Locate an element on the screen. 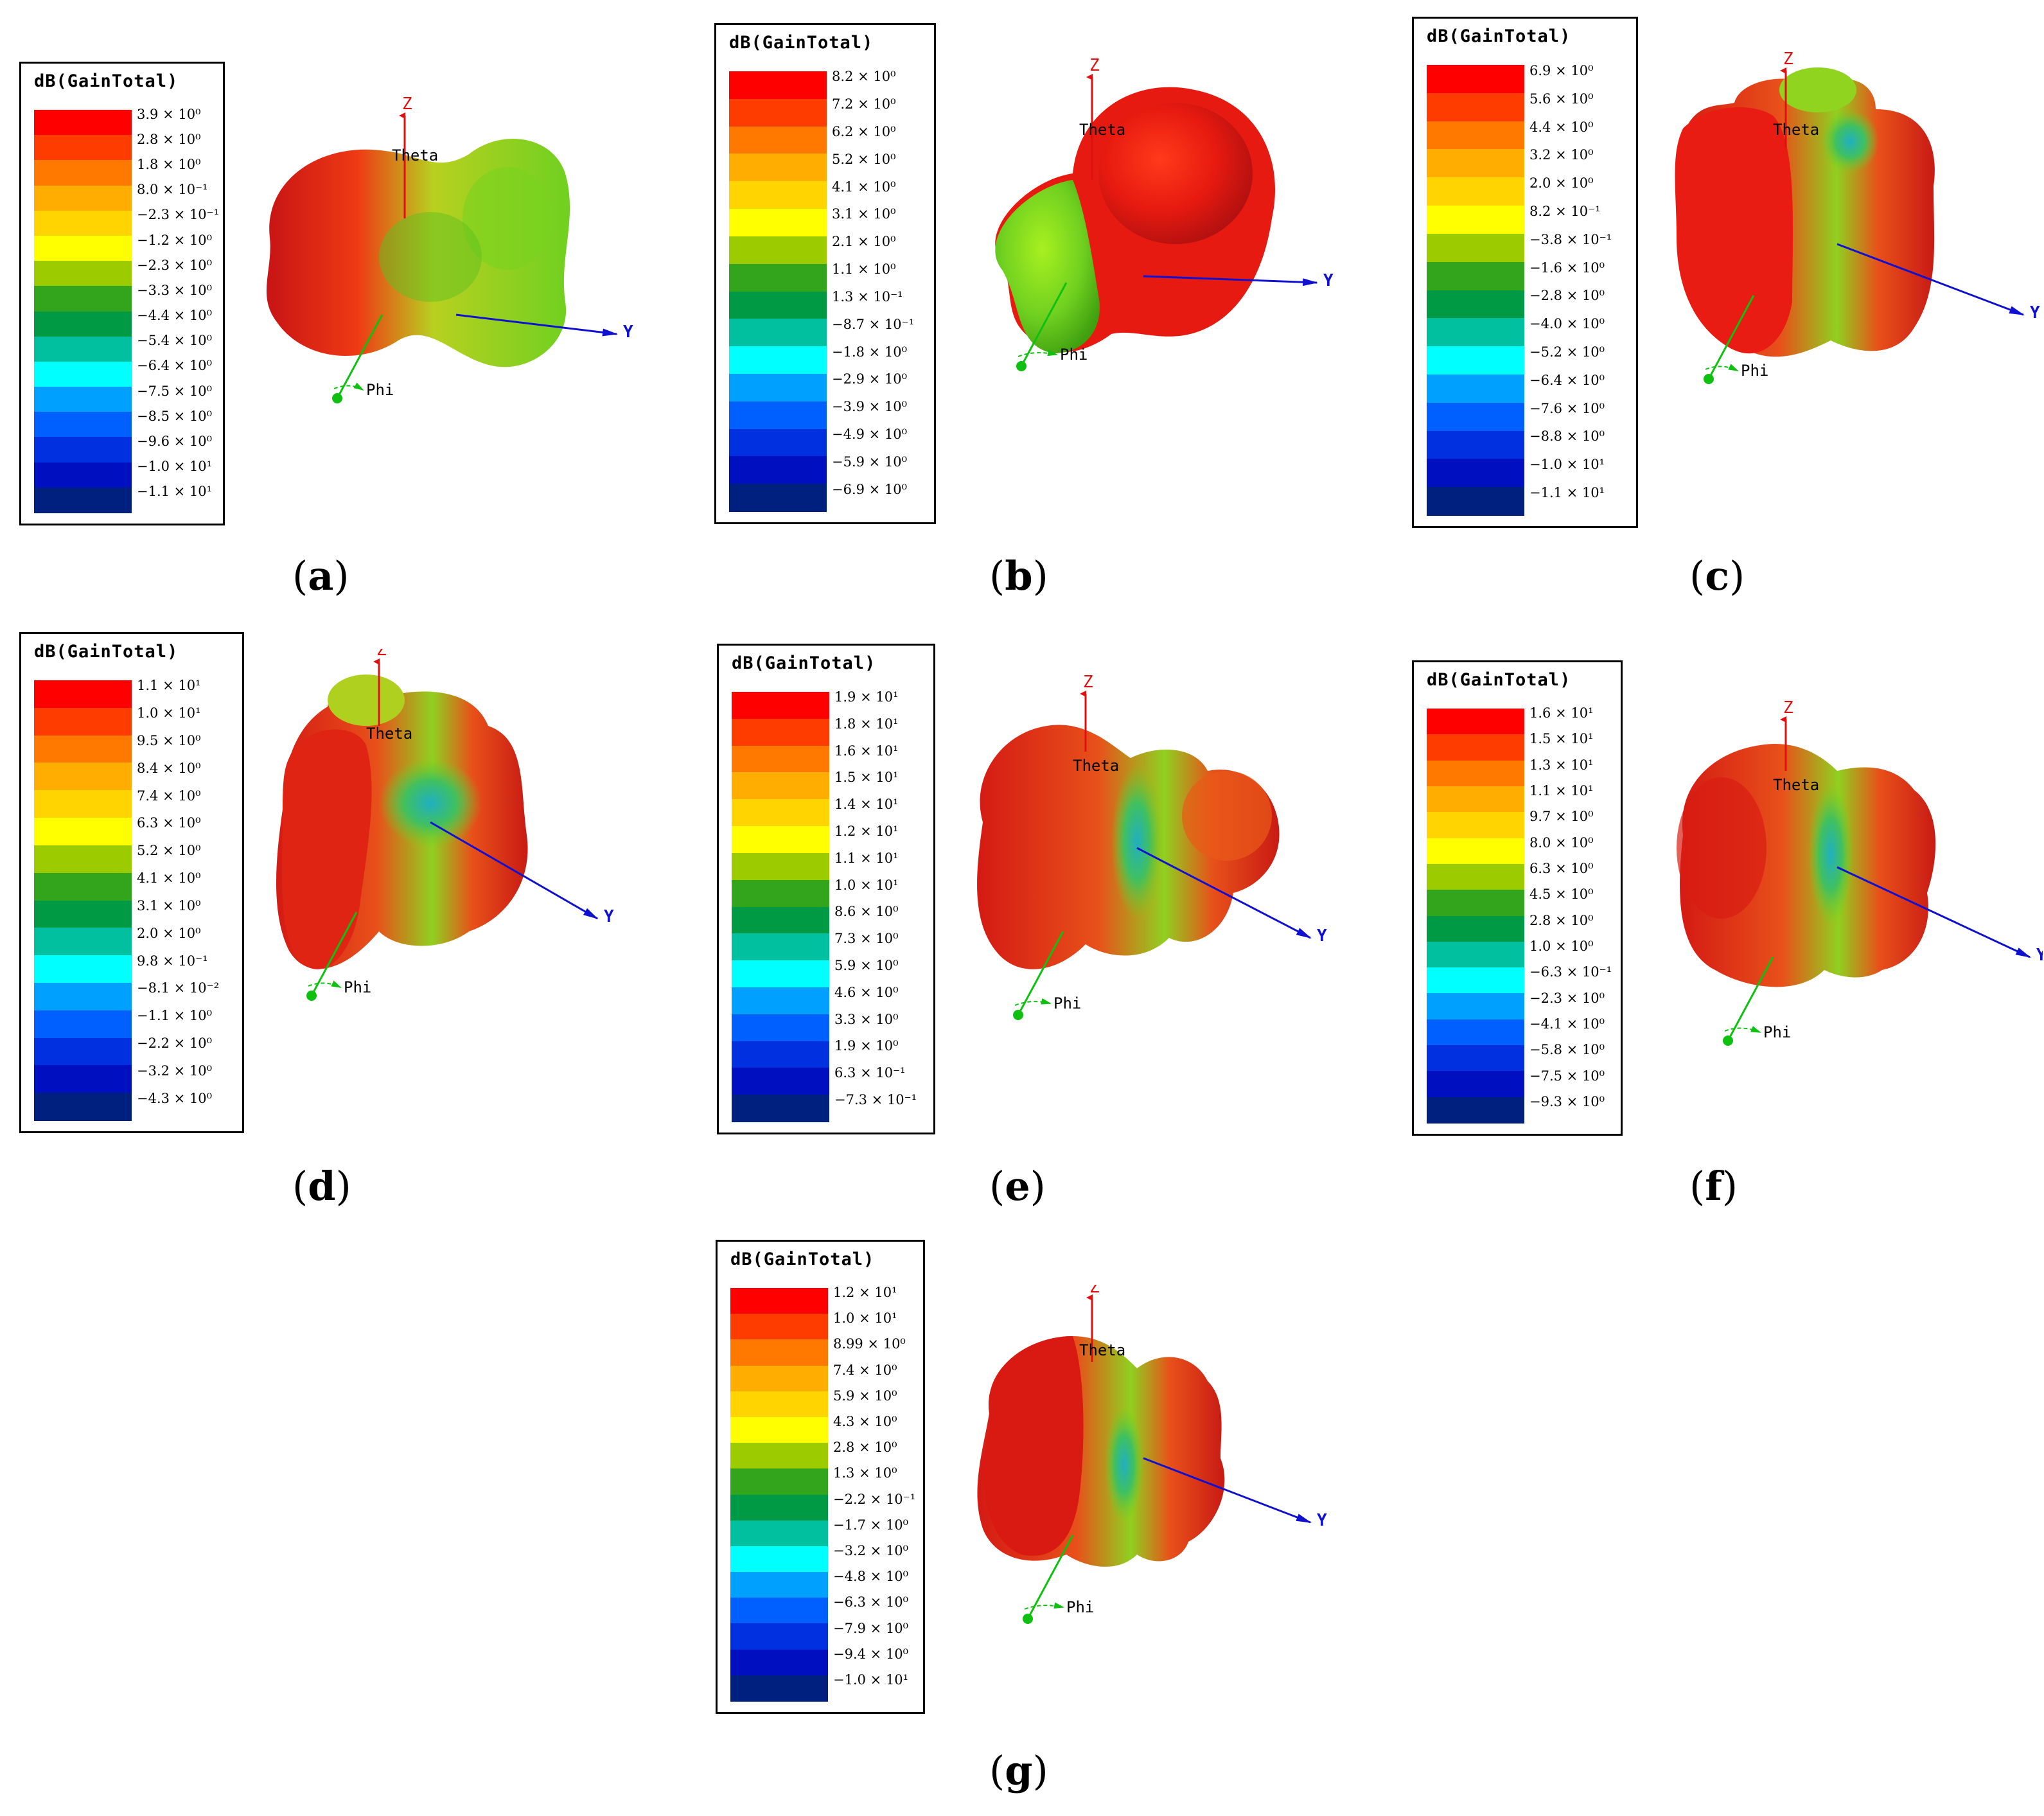 This screenshot has height=1816, width=2044. panel-caption-letter: d is located at coordinates (322, 1186).